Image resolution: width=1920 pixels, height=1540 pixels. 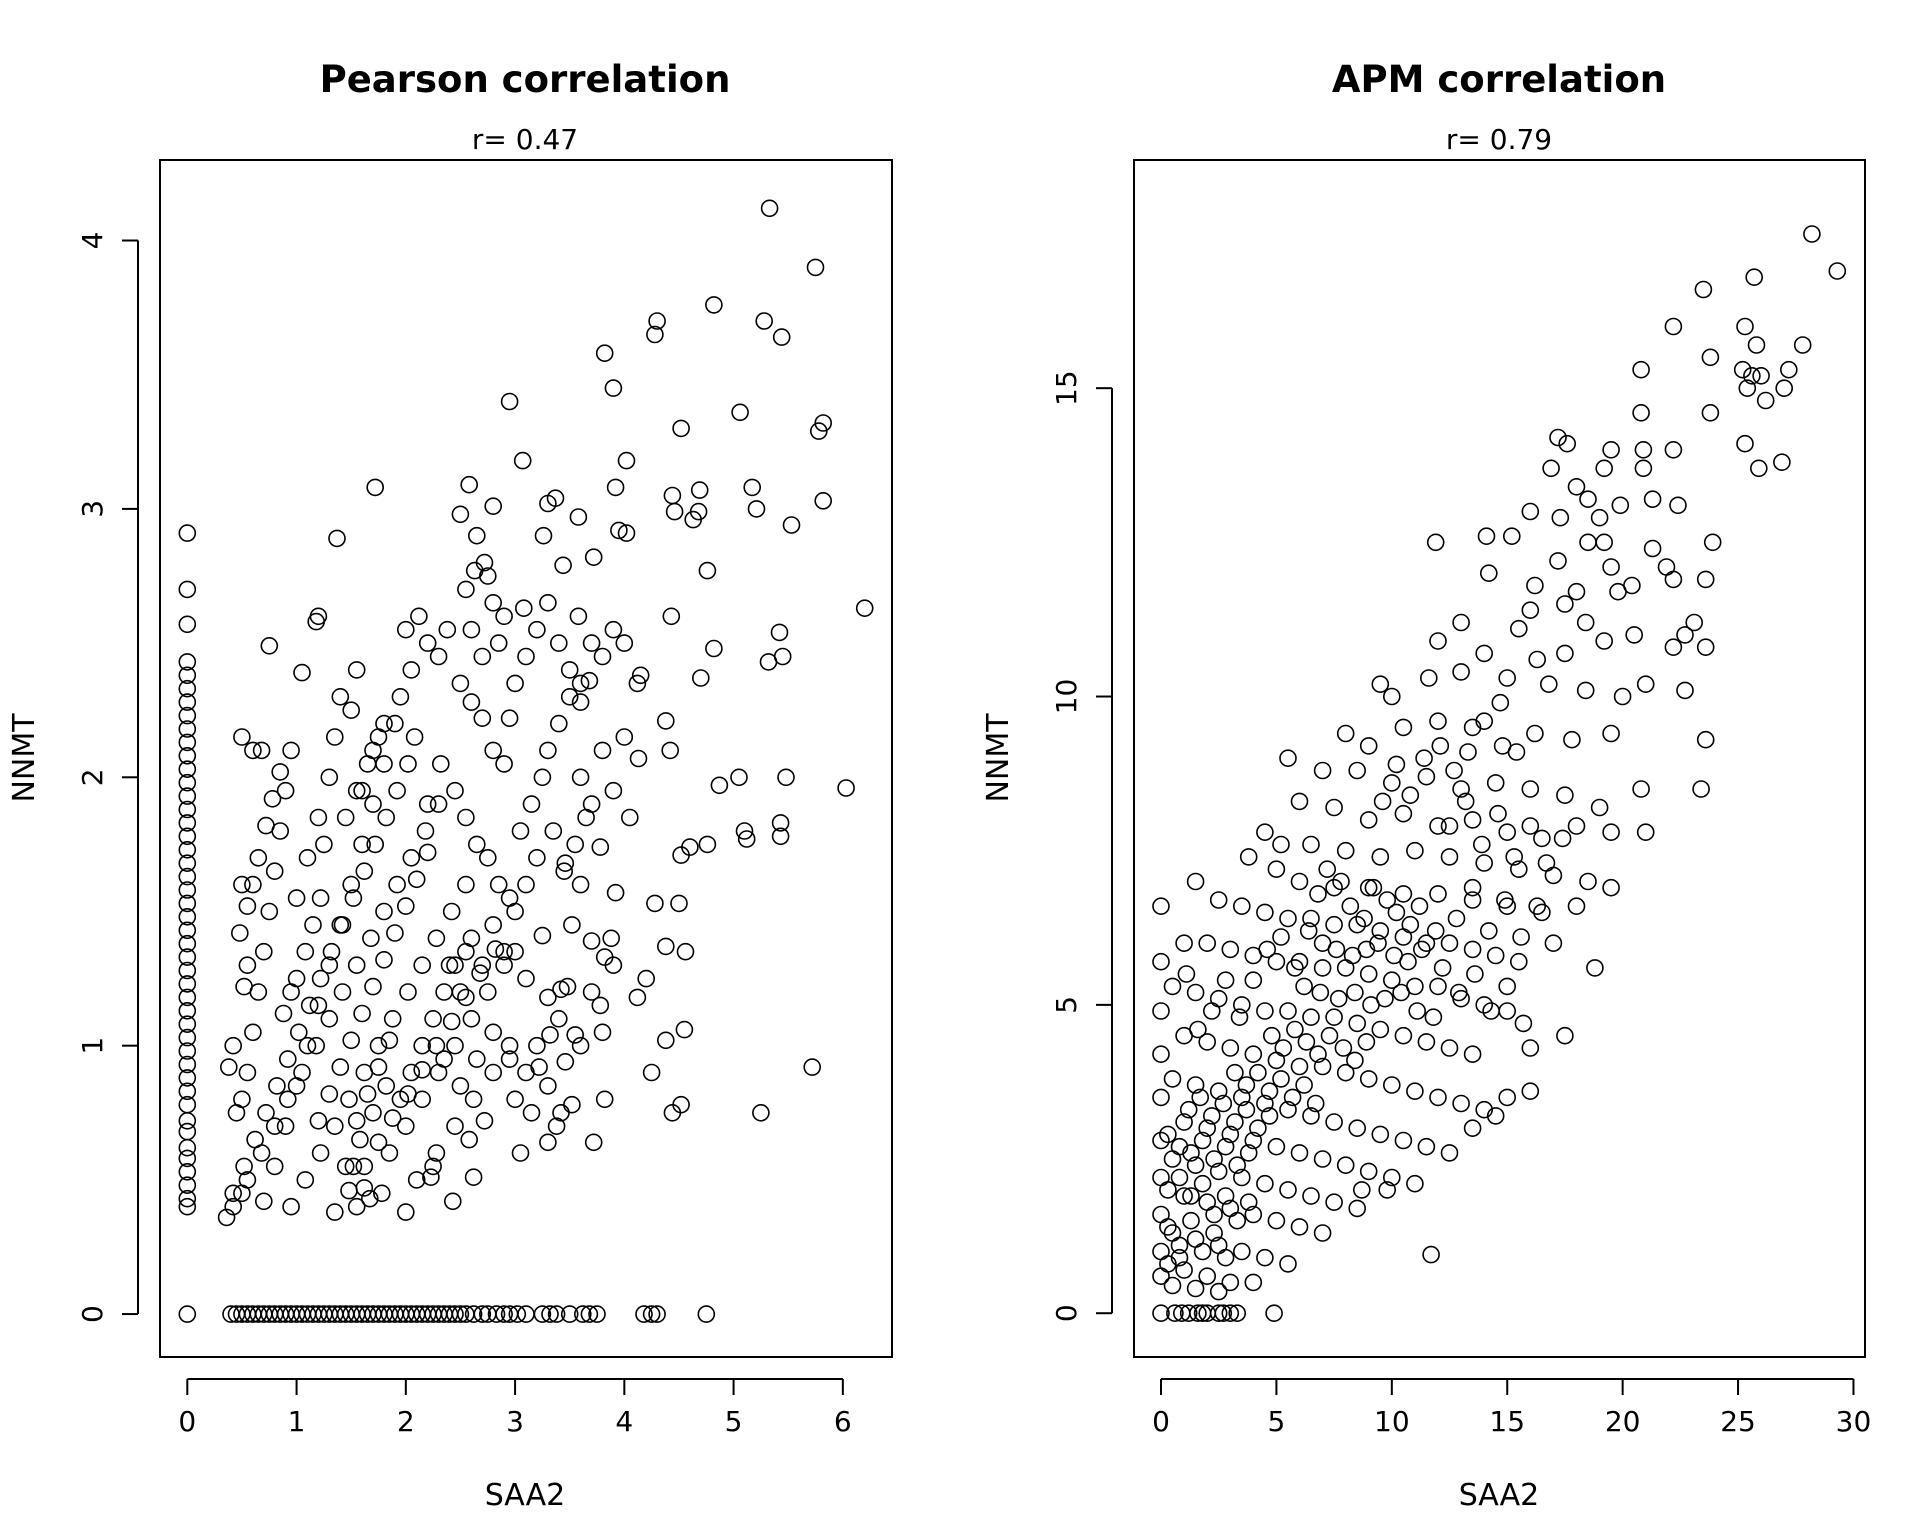 I want to click on pearson-x-tick-label: 4, so click(x=624, y=1421).